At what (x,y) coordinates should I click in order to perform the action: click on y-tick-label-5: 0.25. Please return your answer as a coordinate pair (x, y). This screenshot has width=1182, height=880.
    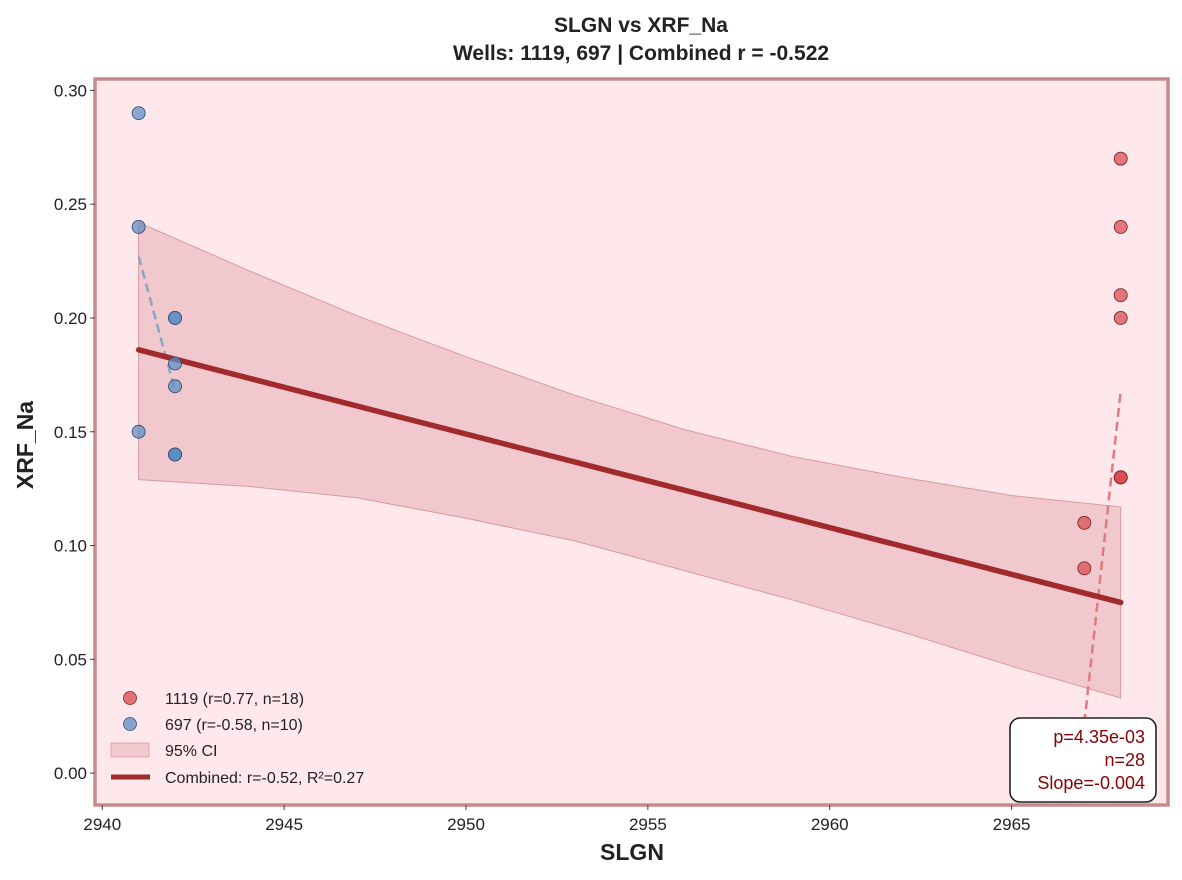
    Looking at the image, I should click on (70, 204).